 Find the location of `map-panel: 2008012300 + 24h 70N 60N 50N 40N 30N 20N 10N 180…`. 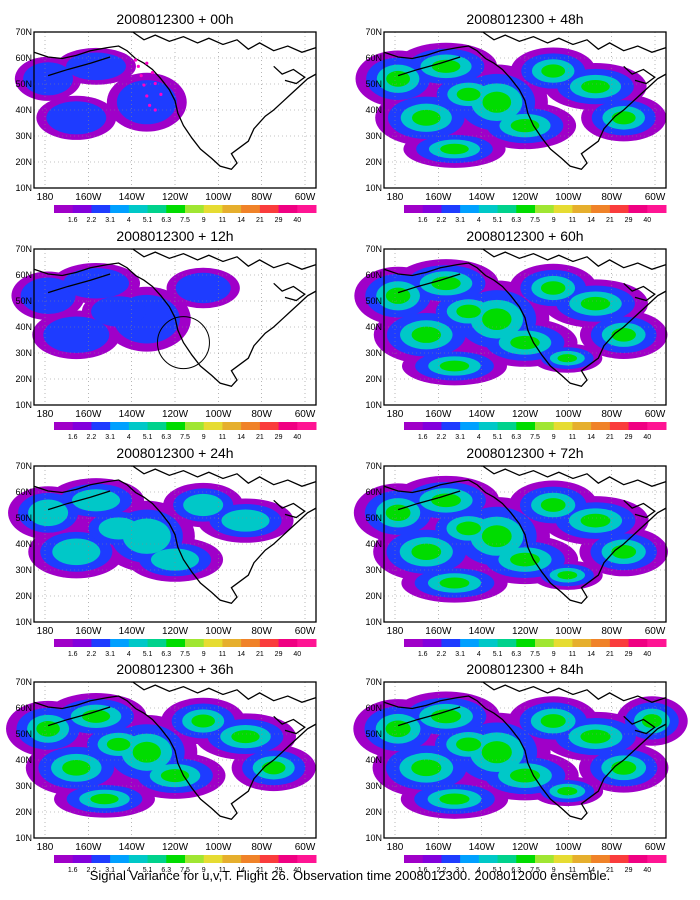

map-panel: 2008012300 + 24h 70N 60N 50N 40N 30N 20N 10N 180… is located at coordinates (162, 551).